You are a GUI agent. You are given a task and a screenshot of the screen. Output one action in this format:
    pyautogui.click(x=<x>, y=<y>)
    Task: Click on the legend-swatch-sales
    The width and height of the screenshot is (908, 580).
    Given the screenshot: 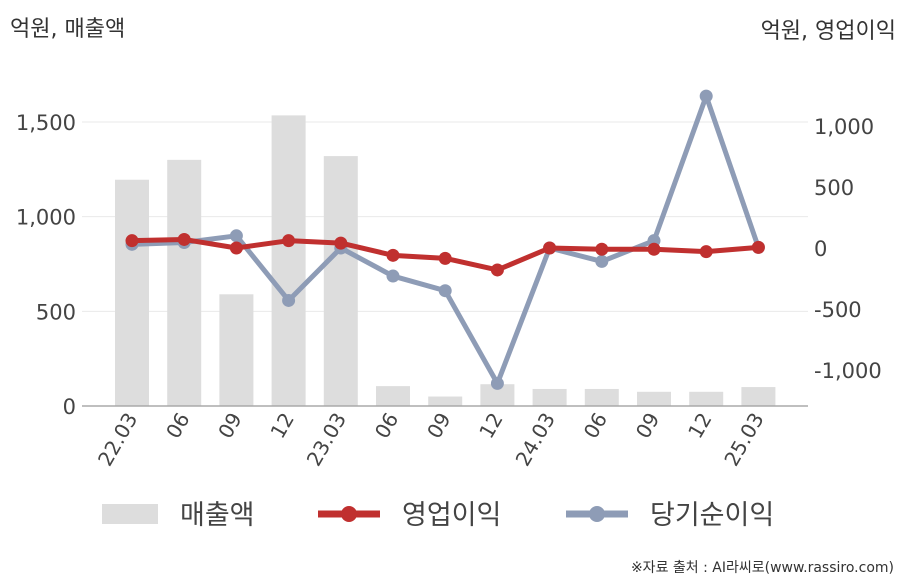 What is the action you would take?
    pyautogui.click(x=130, y=514)
    